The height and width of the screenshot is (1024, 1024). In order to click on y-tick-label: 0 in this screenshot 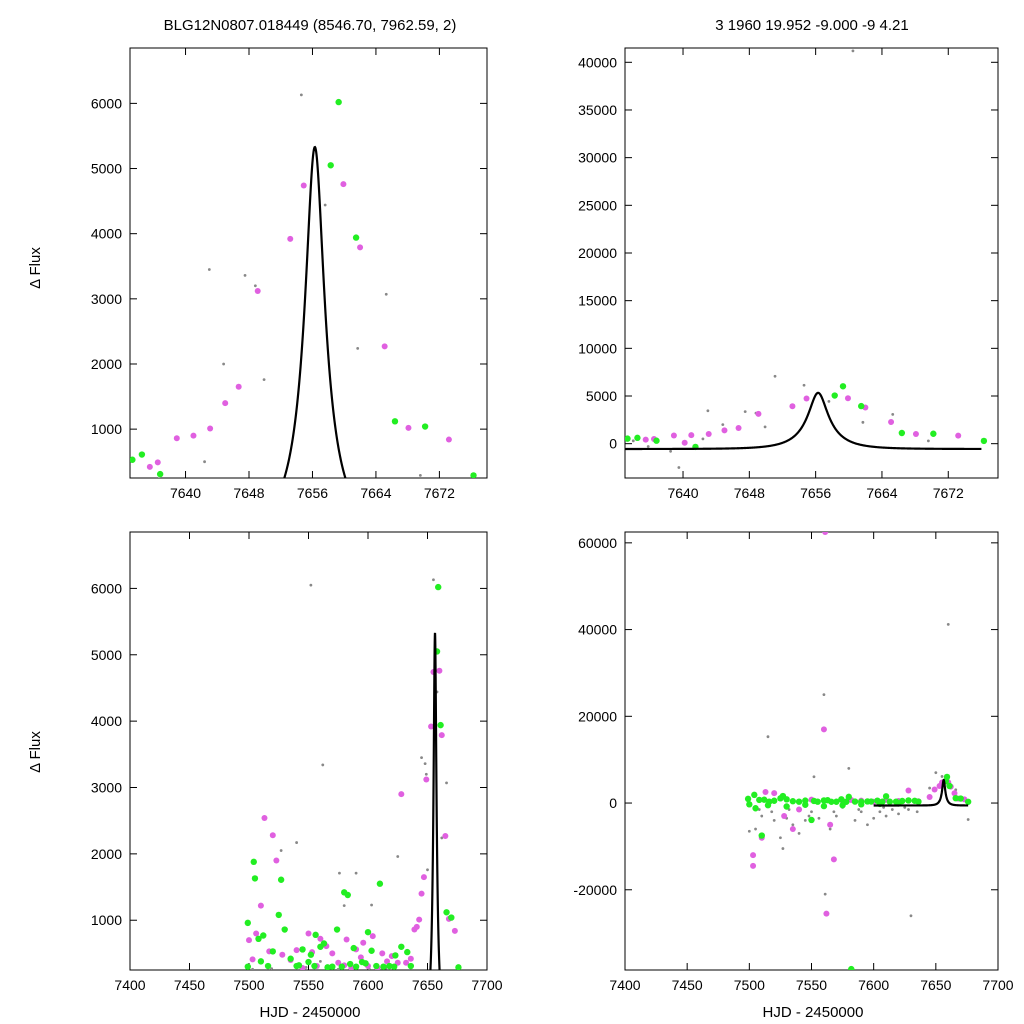, I will do `click(613, 803)`.